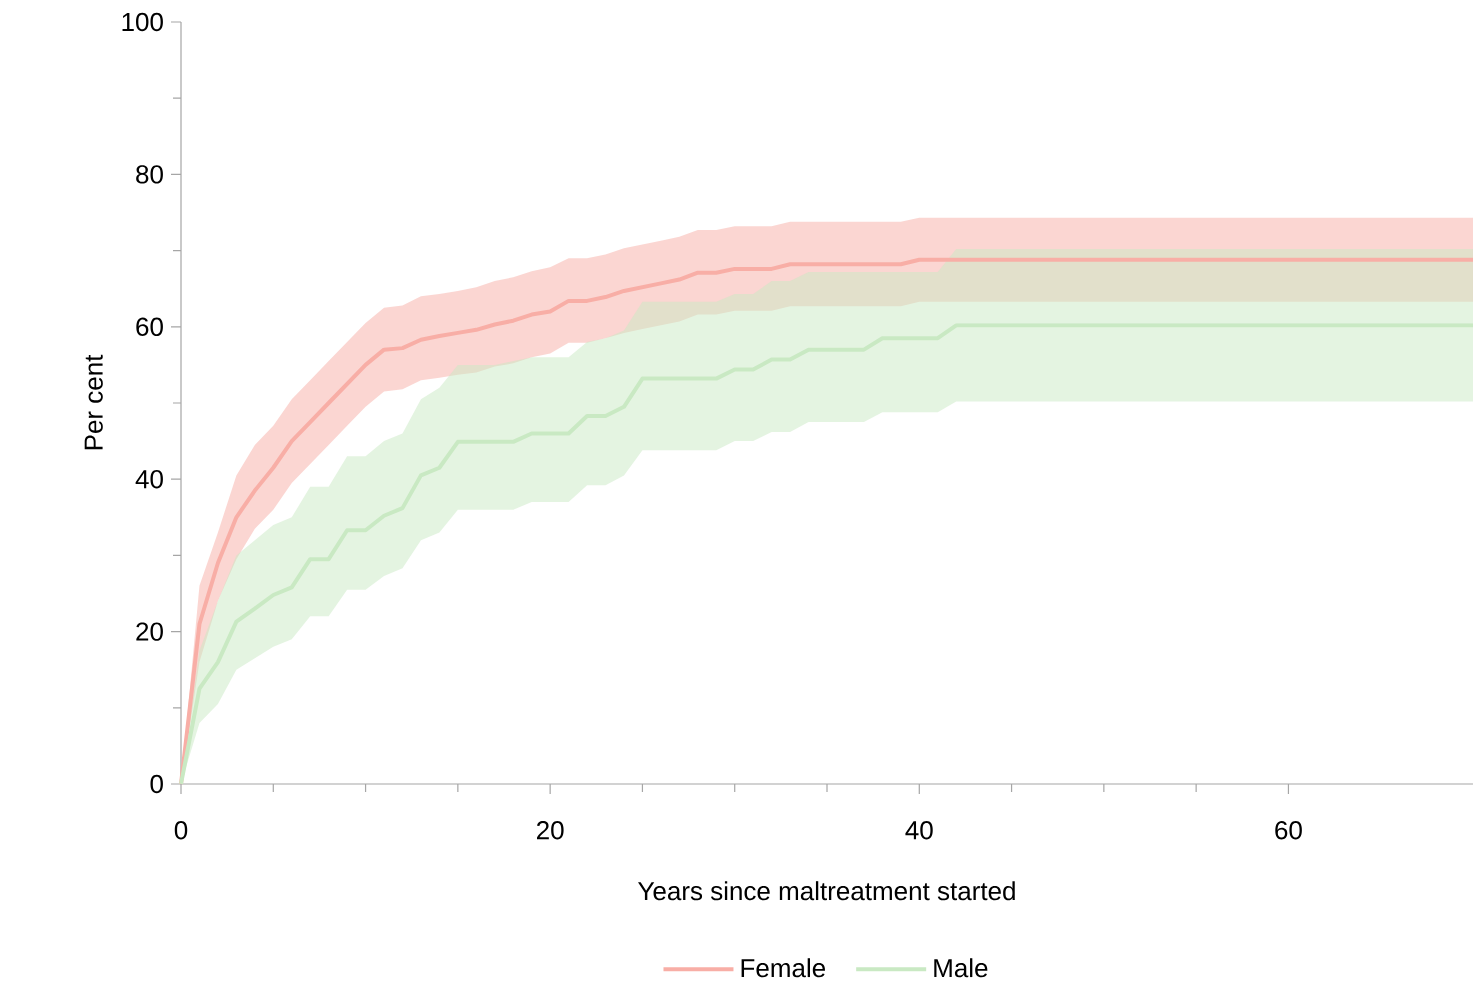 The image size is (1473, 984). What do you see at coordinates (142, 22) in the screenshot?
I see `y-tick-label: 100` at bounding box center [142, 22].